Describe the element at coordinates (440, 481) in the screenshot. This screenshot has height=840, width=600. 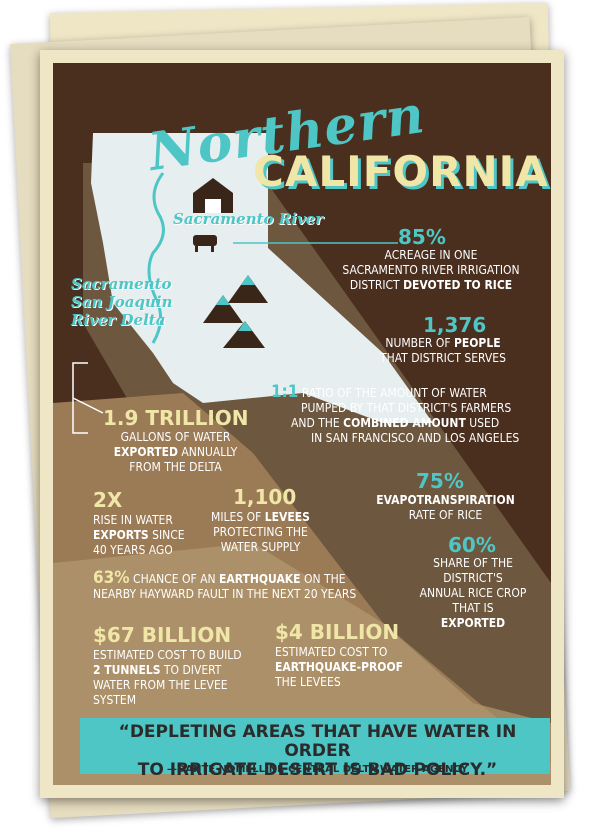
I see `stat-75-value: 75%` at that location.